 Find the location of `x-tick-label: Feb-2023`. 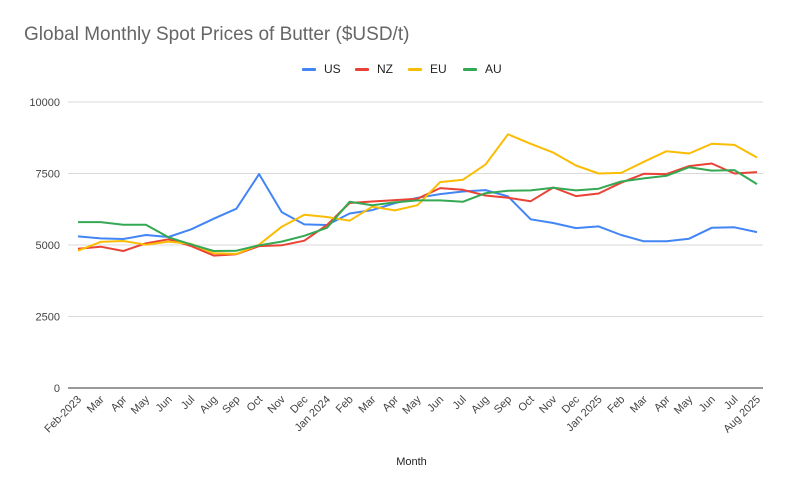

x-tick-label: Feb-2023 is located at coordinates (63, 415).